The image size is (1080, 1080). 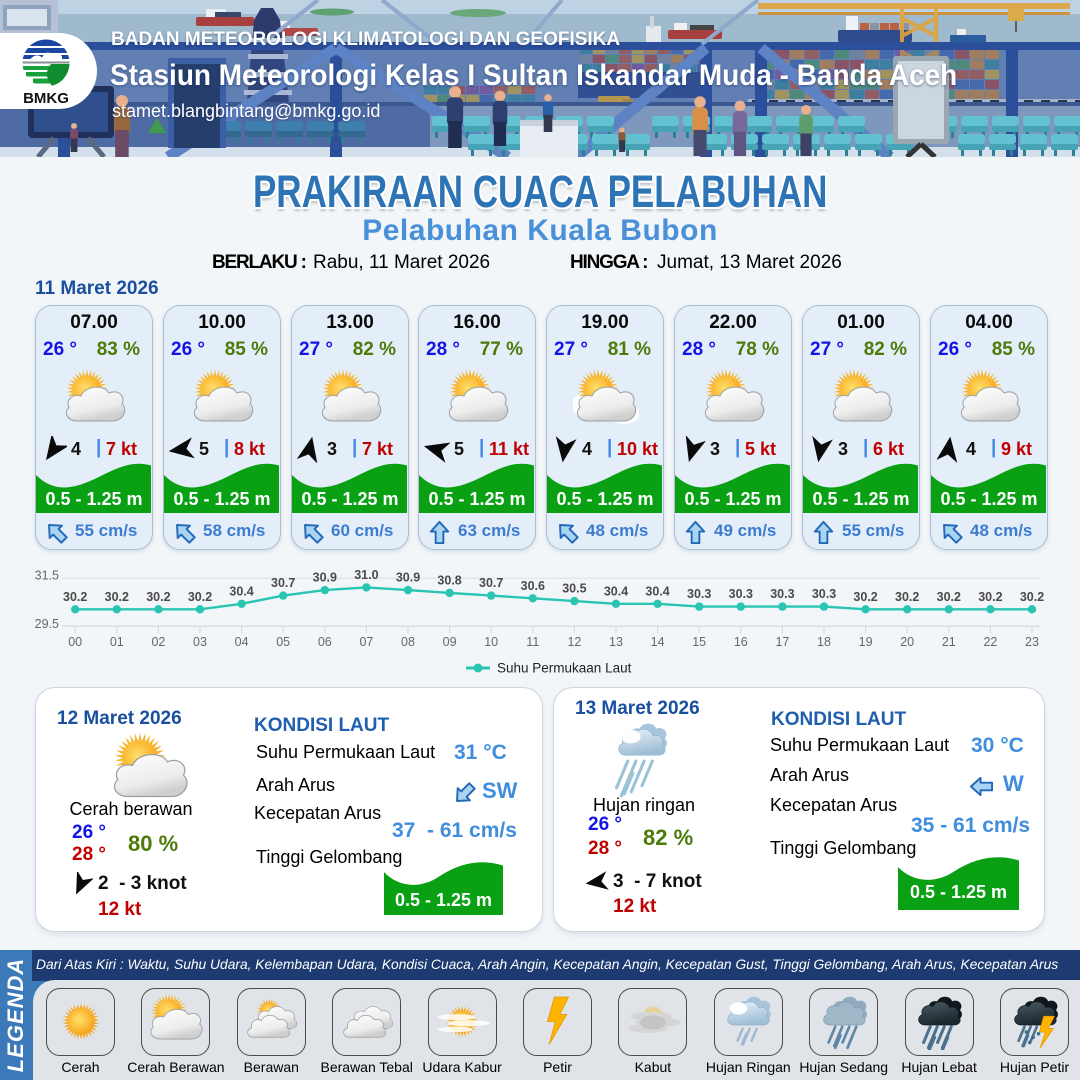 I want to click on svg-text: BMKG, so click(x=46, y=98).